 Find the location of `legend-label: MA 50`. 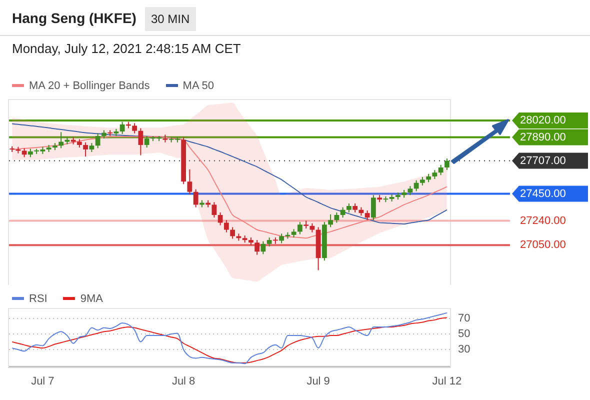

legend-label: MA 50 is located at coordinates (198, 86).